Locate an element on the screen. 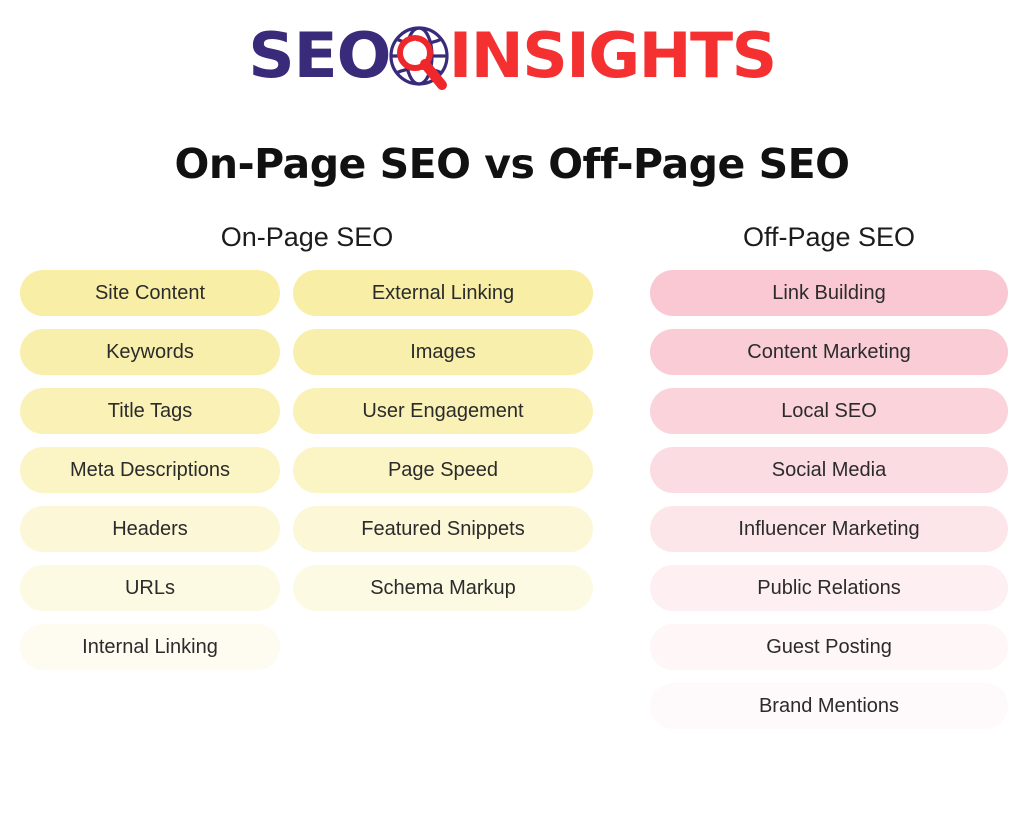 Image resolution: width=1024 pixels, height=819 pixels. off-page-pill: Local SEO is located at coordinates (829, 411).